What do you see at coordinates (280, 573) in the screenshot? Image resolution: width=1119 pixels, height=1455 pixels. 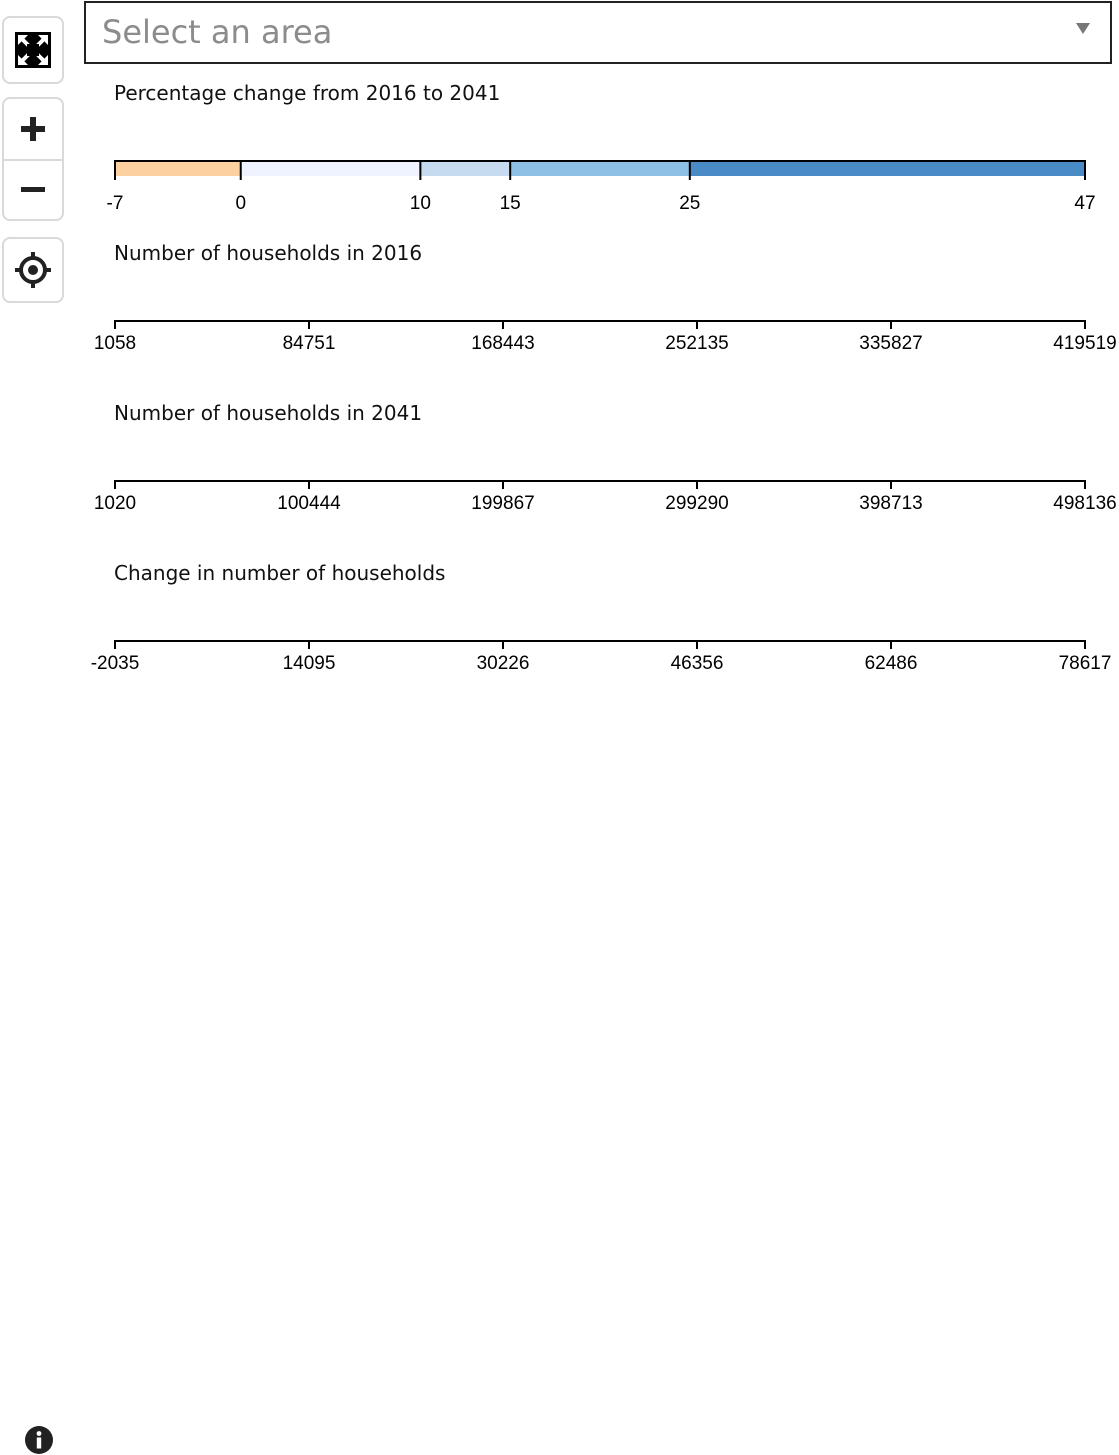 I see `legend-title-households-change: Change in number of households` at bounding box center [280, 573].